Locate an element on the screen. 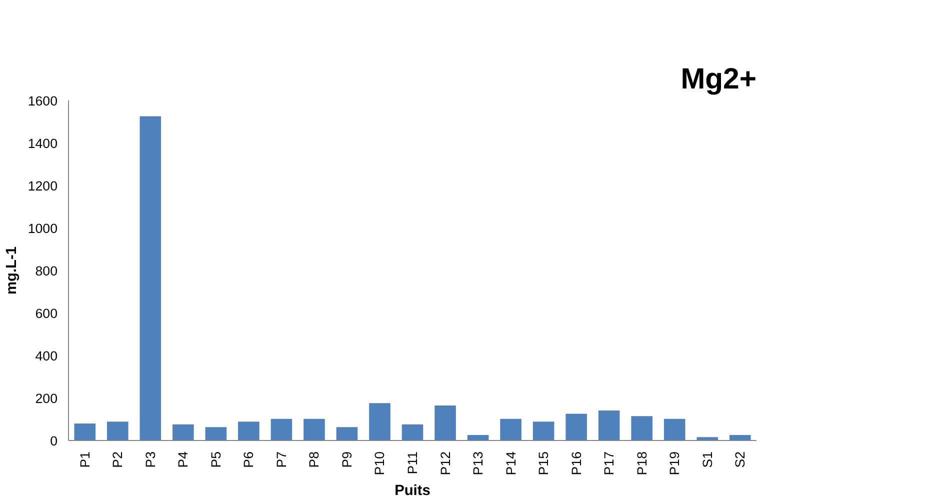 Image resolution: width=938 pixels, height=504 pixels. x-tick-label: P2 is located at coordinates (118, 459).